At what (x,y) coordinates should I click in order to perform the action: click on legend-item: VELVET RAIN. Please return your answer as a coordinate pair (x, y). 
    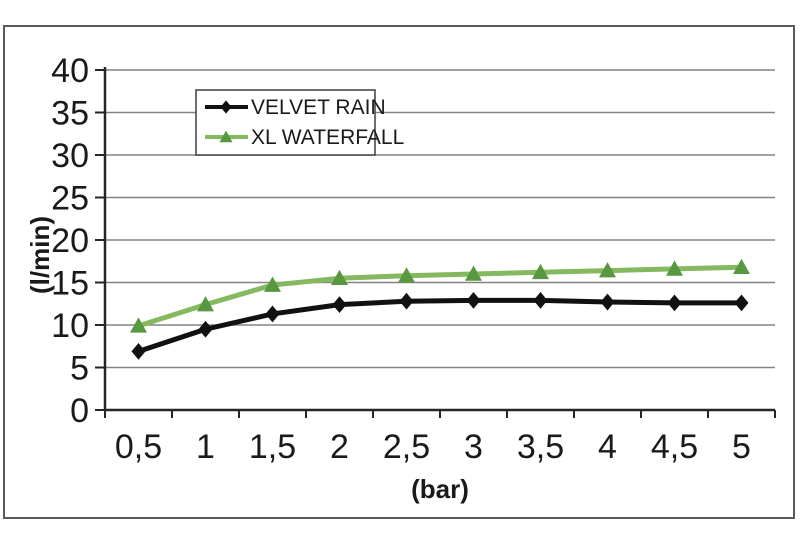
    Looking at the image, I should click on (295, 107).